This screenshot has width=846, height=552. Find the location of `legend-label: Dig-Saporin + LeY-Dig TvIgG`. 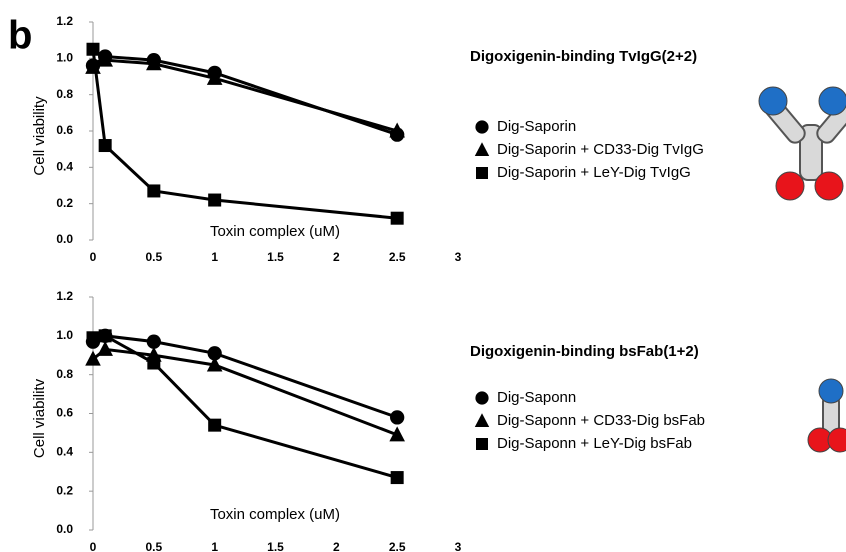

legend-label: Dig-Saporin + LeY-Dig TvIgG is located at coordinates (594, 172).